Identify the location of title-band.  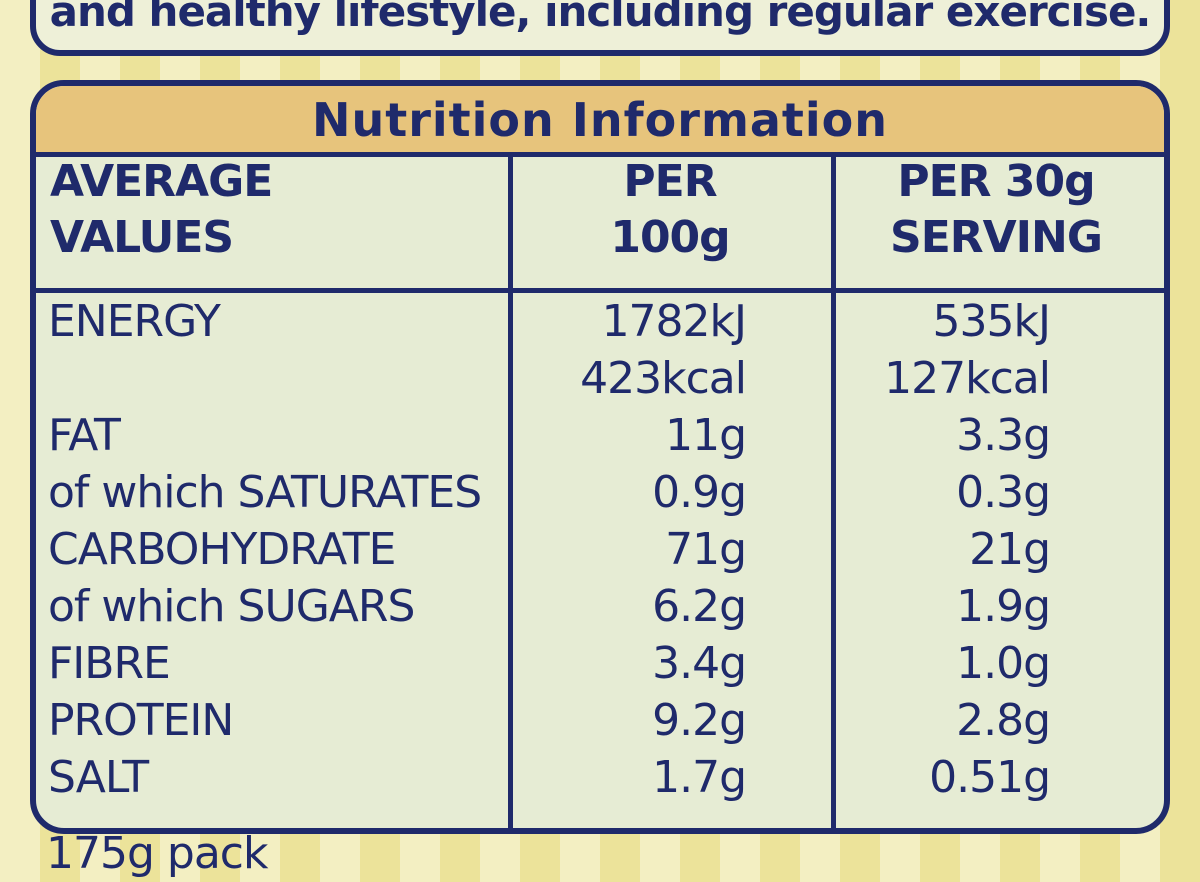
(600, 121).